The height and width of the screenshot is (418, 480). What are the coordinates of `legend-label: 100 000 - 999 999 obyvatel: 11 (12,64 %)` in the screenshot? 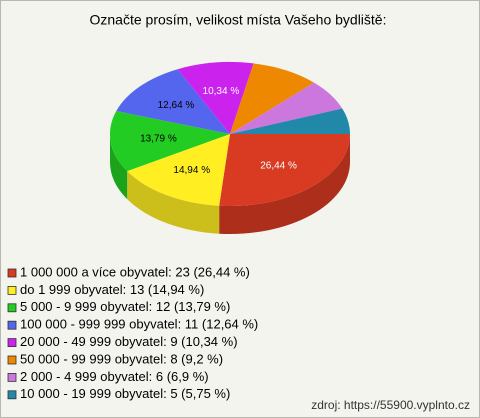 It's located at (139, 324).